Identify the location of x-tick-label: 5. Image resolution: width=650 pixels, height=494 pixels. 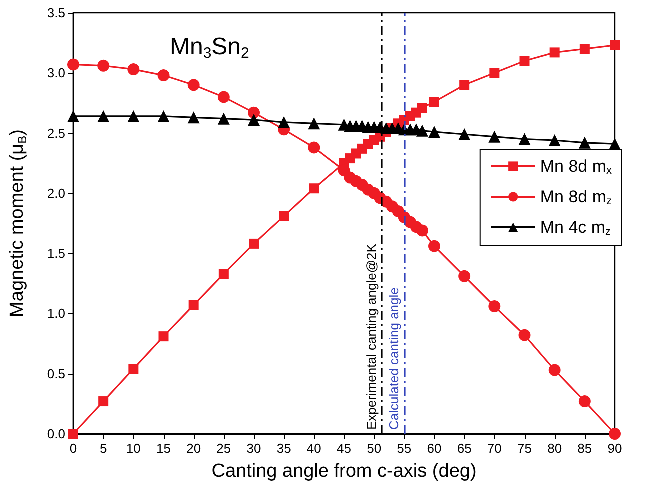
(104, 448).